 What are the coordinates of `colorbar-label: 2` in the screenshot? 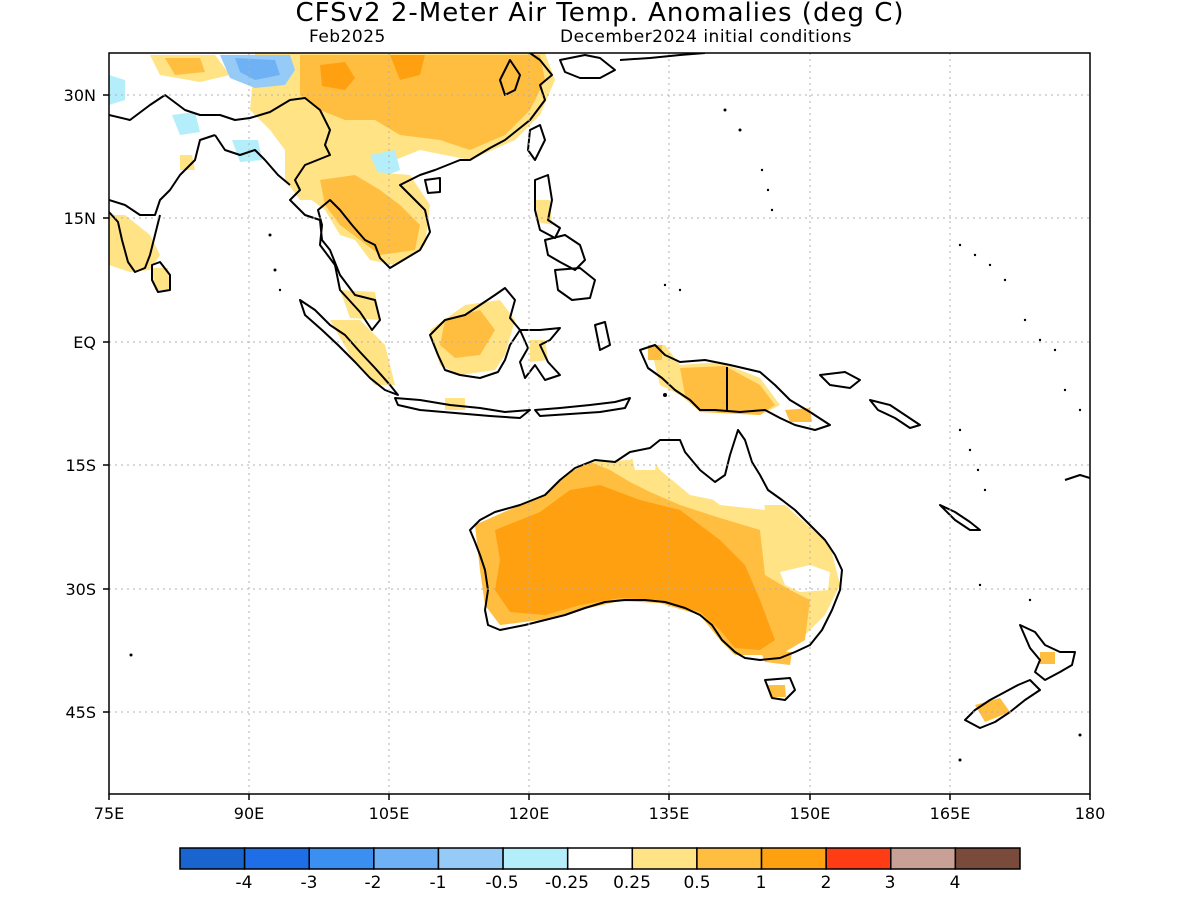 It's located at (826, 883).